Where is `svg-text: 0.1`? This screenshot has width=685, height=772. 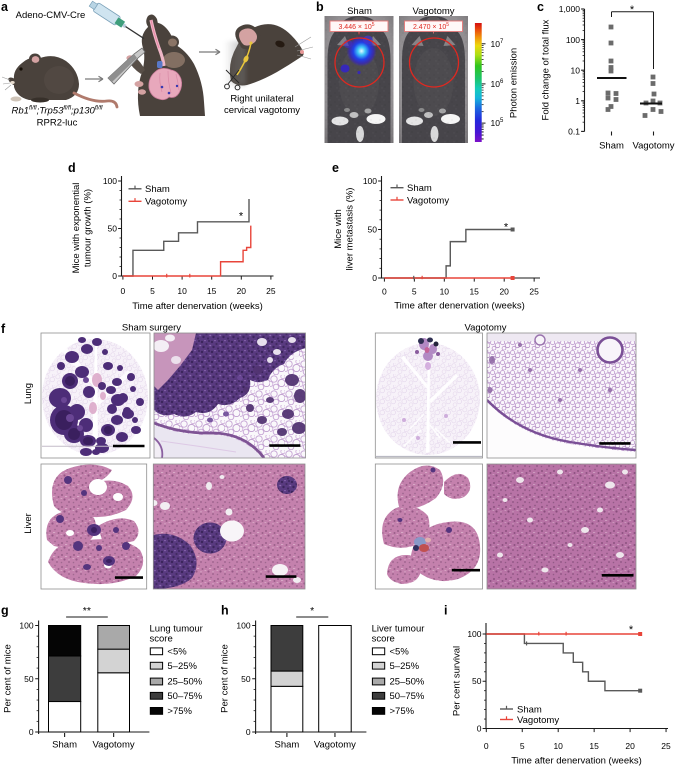 svg-text: 0.1 is located at coordinates (574, 132).